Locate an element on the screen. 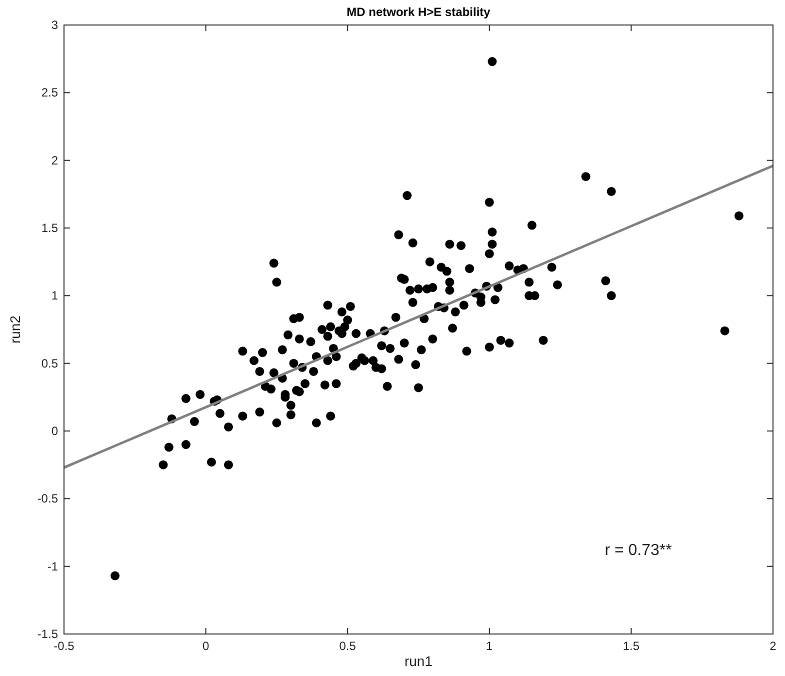 This screenshot has height=676, width=785. chart-title: MD network H>E stability is located at coordinates (418, 12).